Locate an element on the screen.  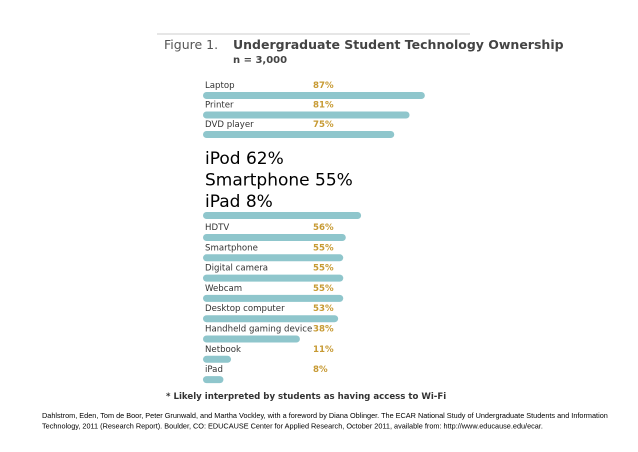
category-label-netbook: Netbook is located at coordinates (223, 350).